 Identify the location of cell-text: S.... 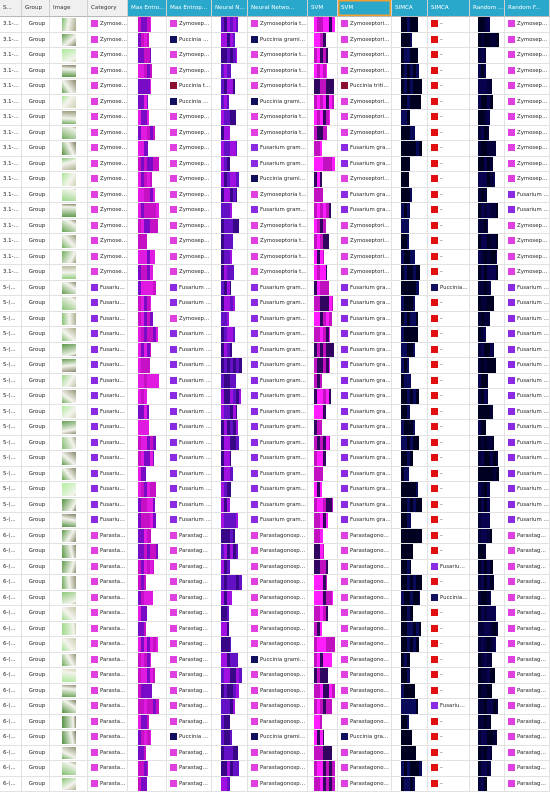
(7, 8).